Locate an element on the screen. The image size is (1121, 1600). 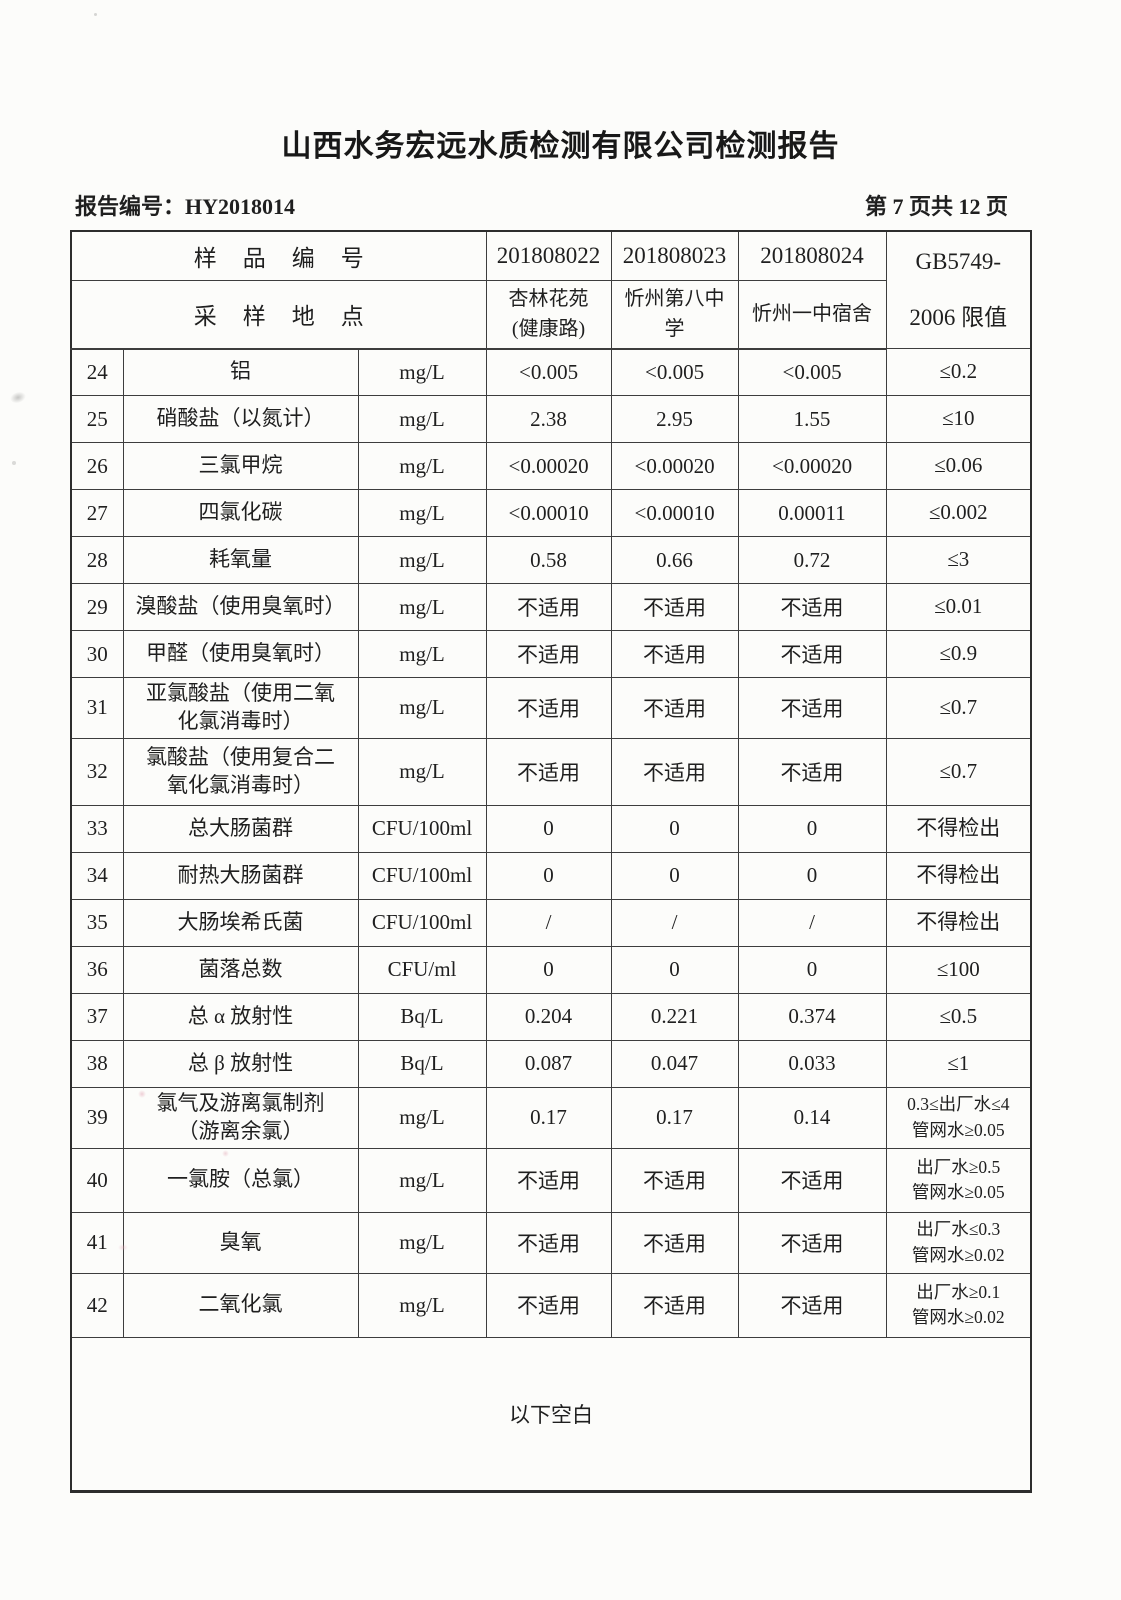
cell-limit: ≤0.2 is located at coordinates (958, 372).